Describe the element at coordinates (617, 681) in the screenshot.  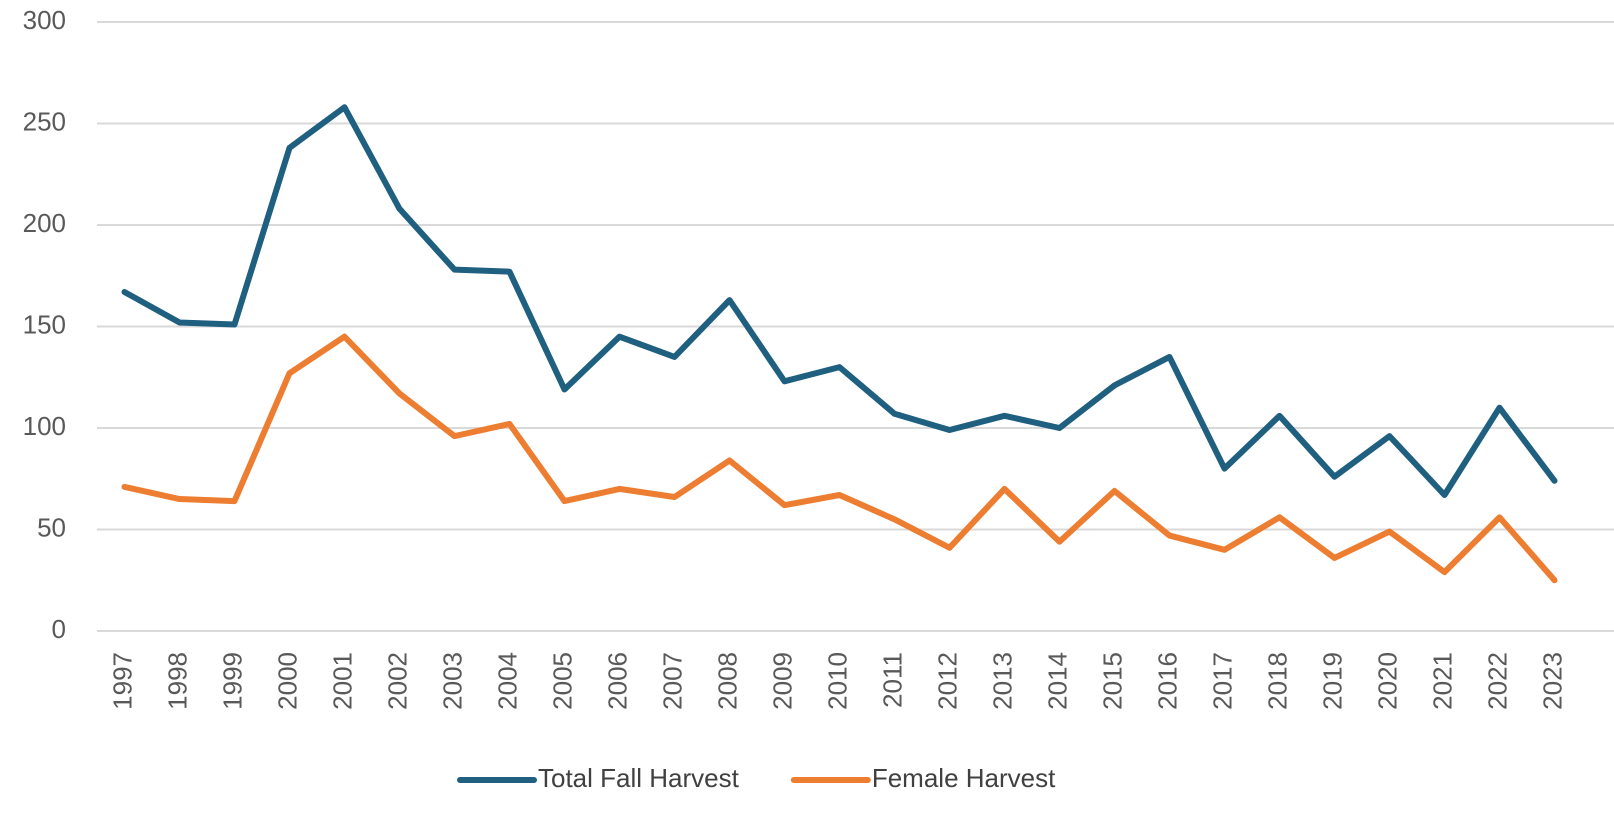
I see `x-tick-label: 2006` at that location.